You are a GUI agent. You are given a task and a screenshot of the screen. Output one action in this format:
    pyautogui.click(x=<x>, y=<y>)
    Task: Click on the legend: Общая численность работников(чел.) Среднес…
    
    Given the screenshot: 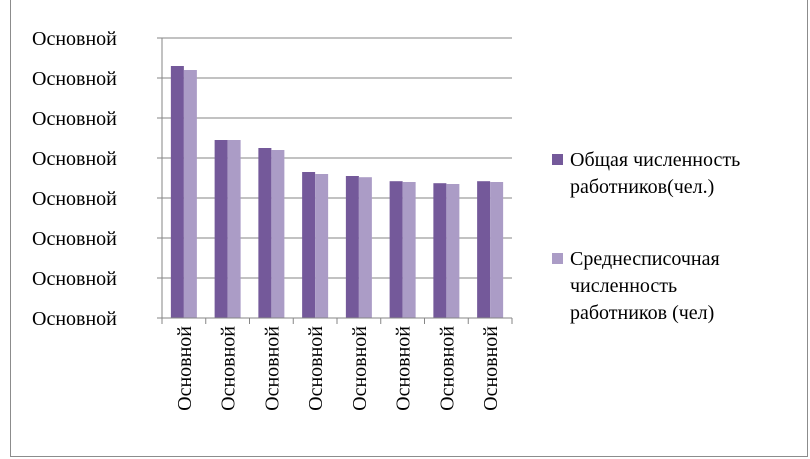 What is the action you would take?
    pyautogui.click(x=646, y=236)
    